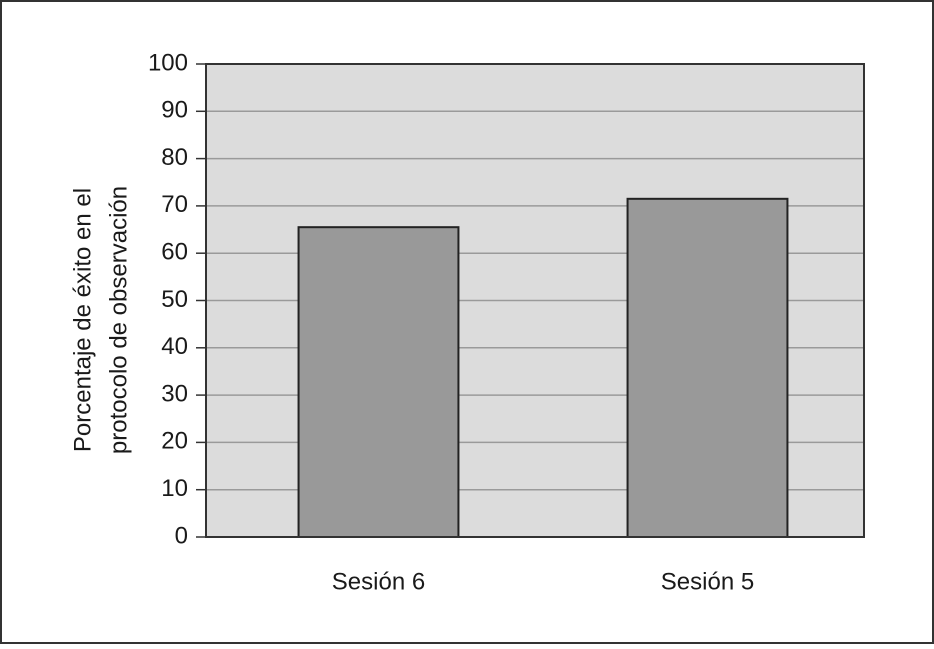 Image resolution: width=934 pixels, height=649 pixels. Describe the element at coordinates (174, 299) in the screenshot. I see `y-tick-label: 50` at that location.